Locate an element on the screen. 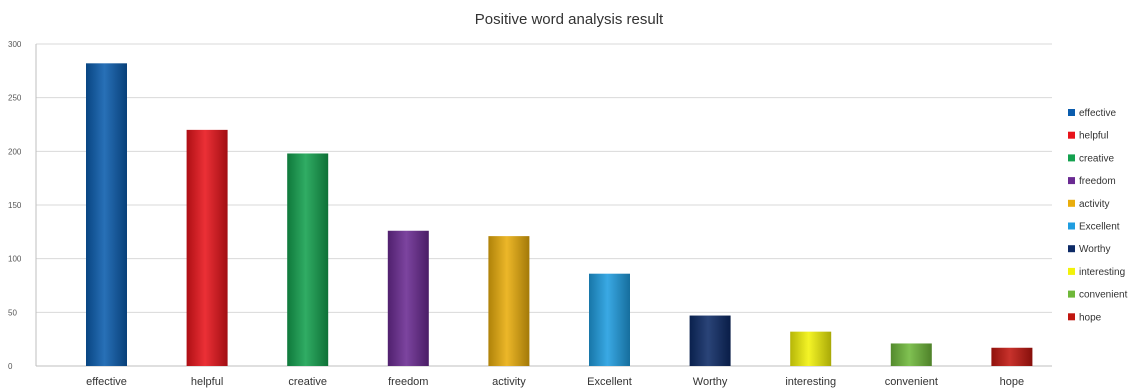 This screenshot has width=1139, height=391. x-category-label: effective is located at coordinates (106, 382).